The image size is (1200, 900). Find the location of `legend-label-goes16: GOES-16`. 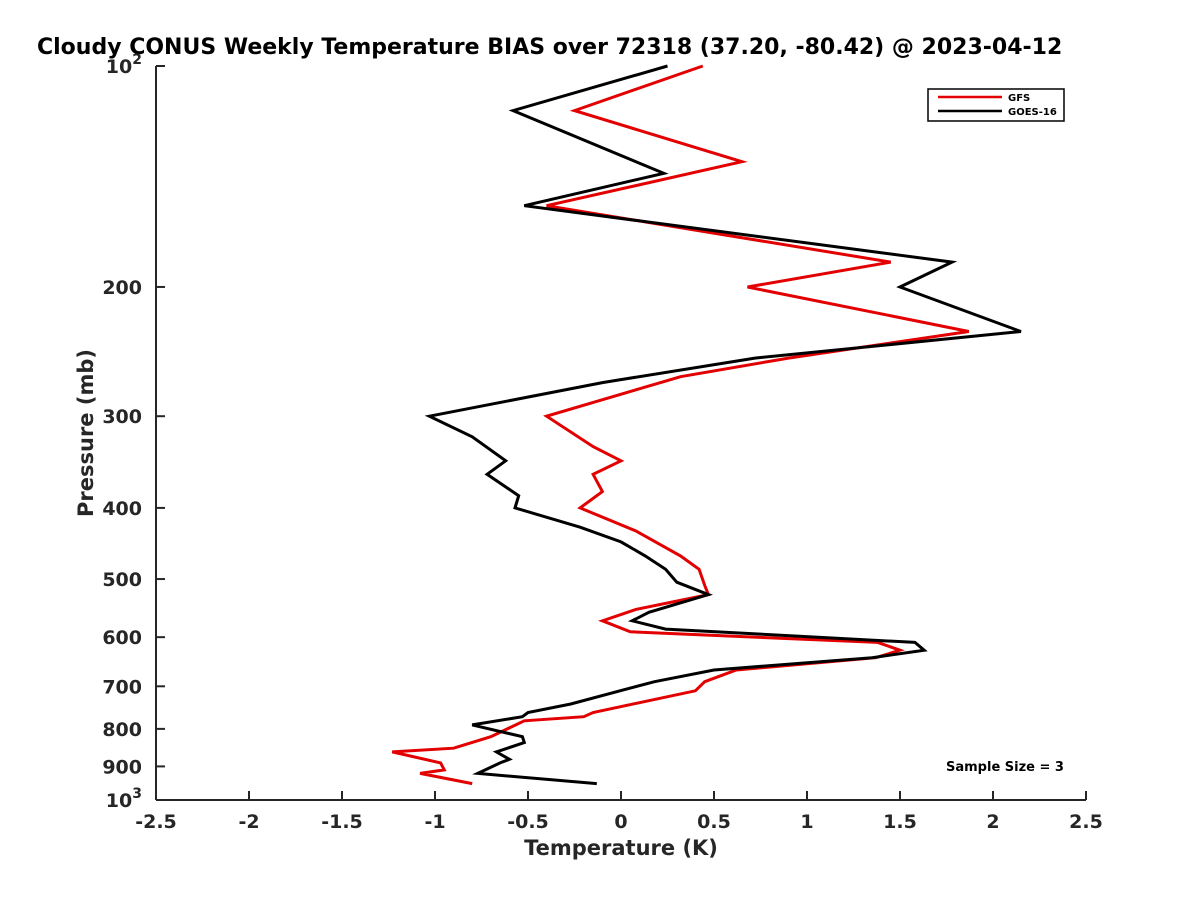

legend-label-goes16: GOES-16 is located at coordinates (1032, 112).